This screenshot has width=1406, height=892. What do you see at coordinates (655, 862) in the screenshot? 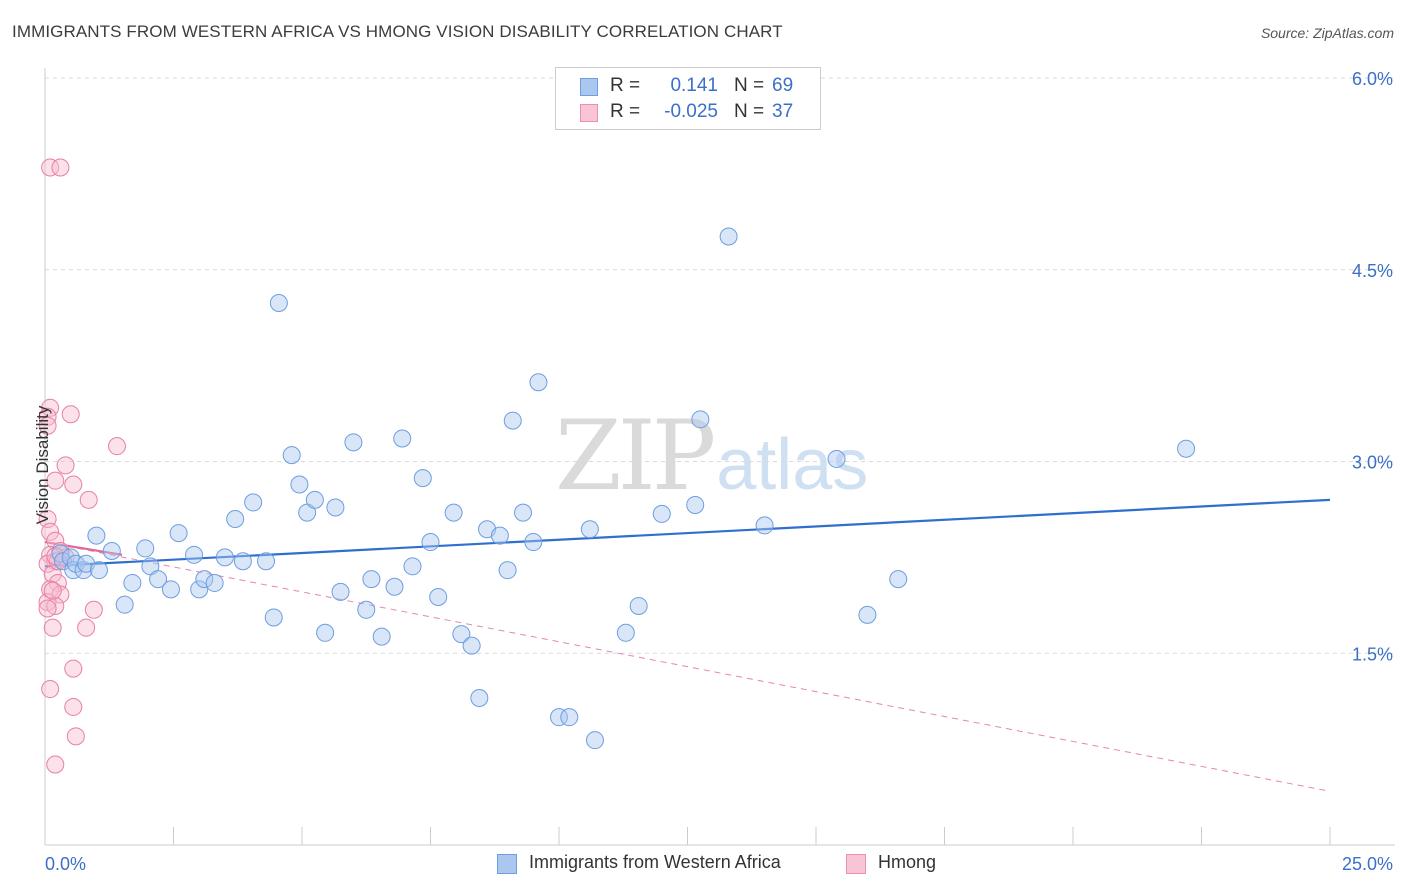
I see `legend-label: Immigrants from Western Africa` at bounding box center [655, 862].